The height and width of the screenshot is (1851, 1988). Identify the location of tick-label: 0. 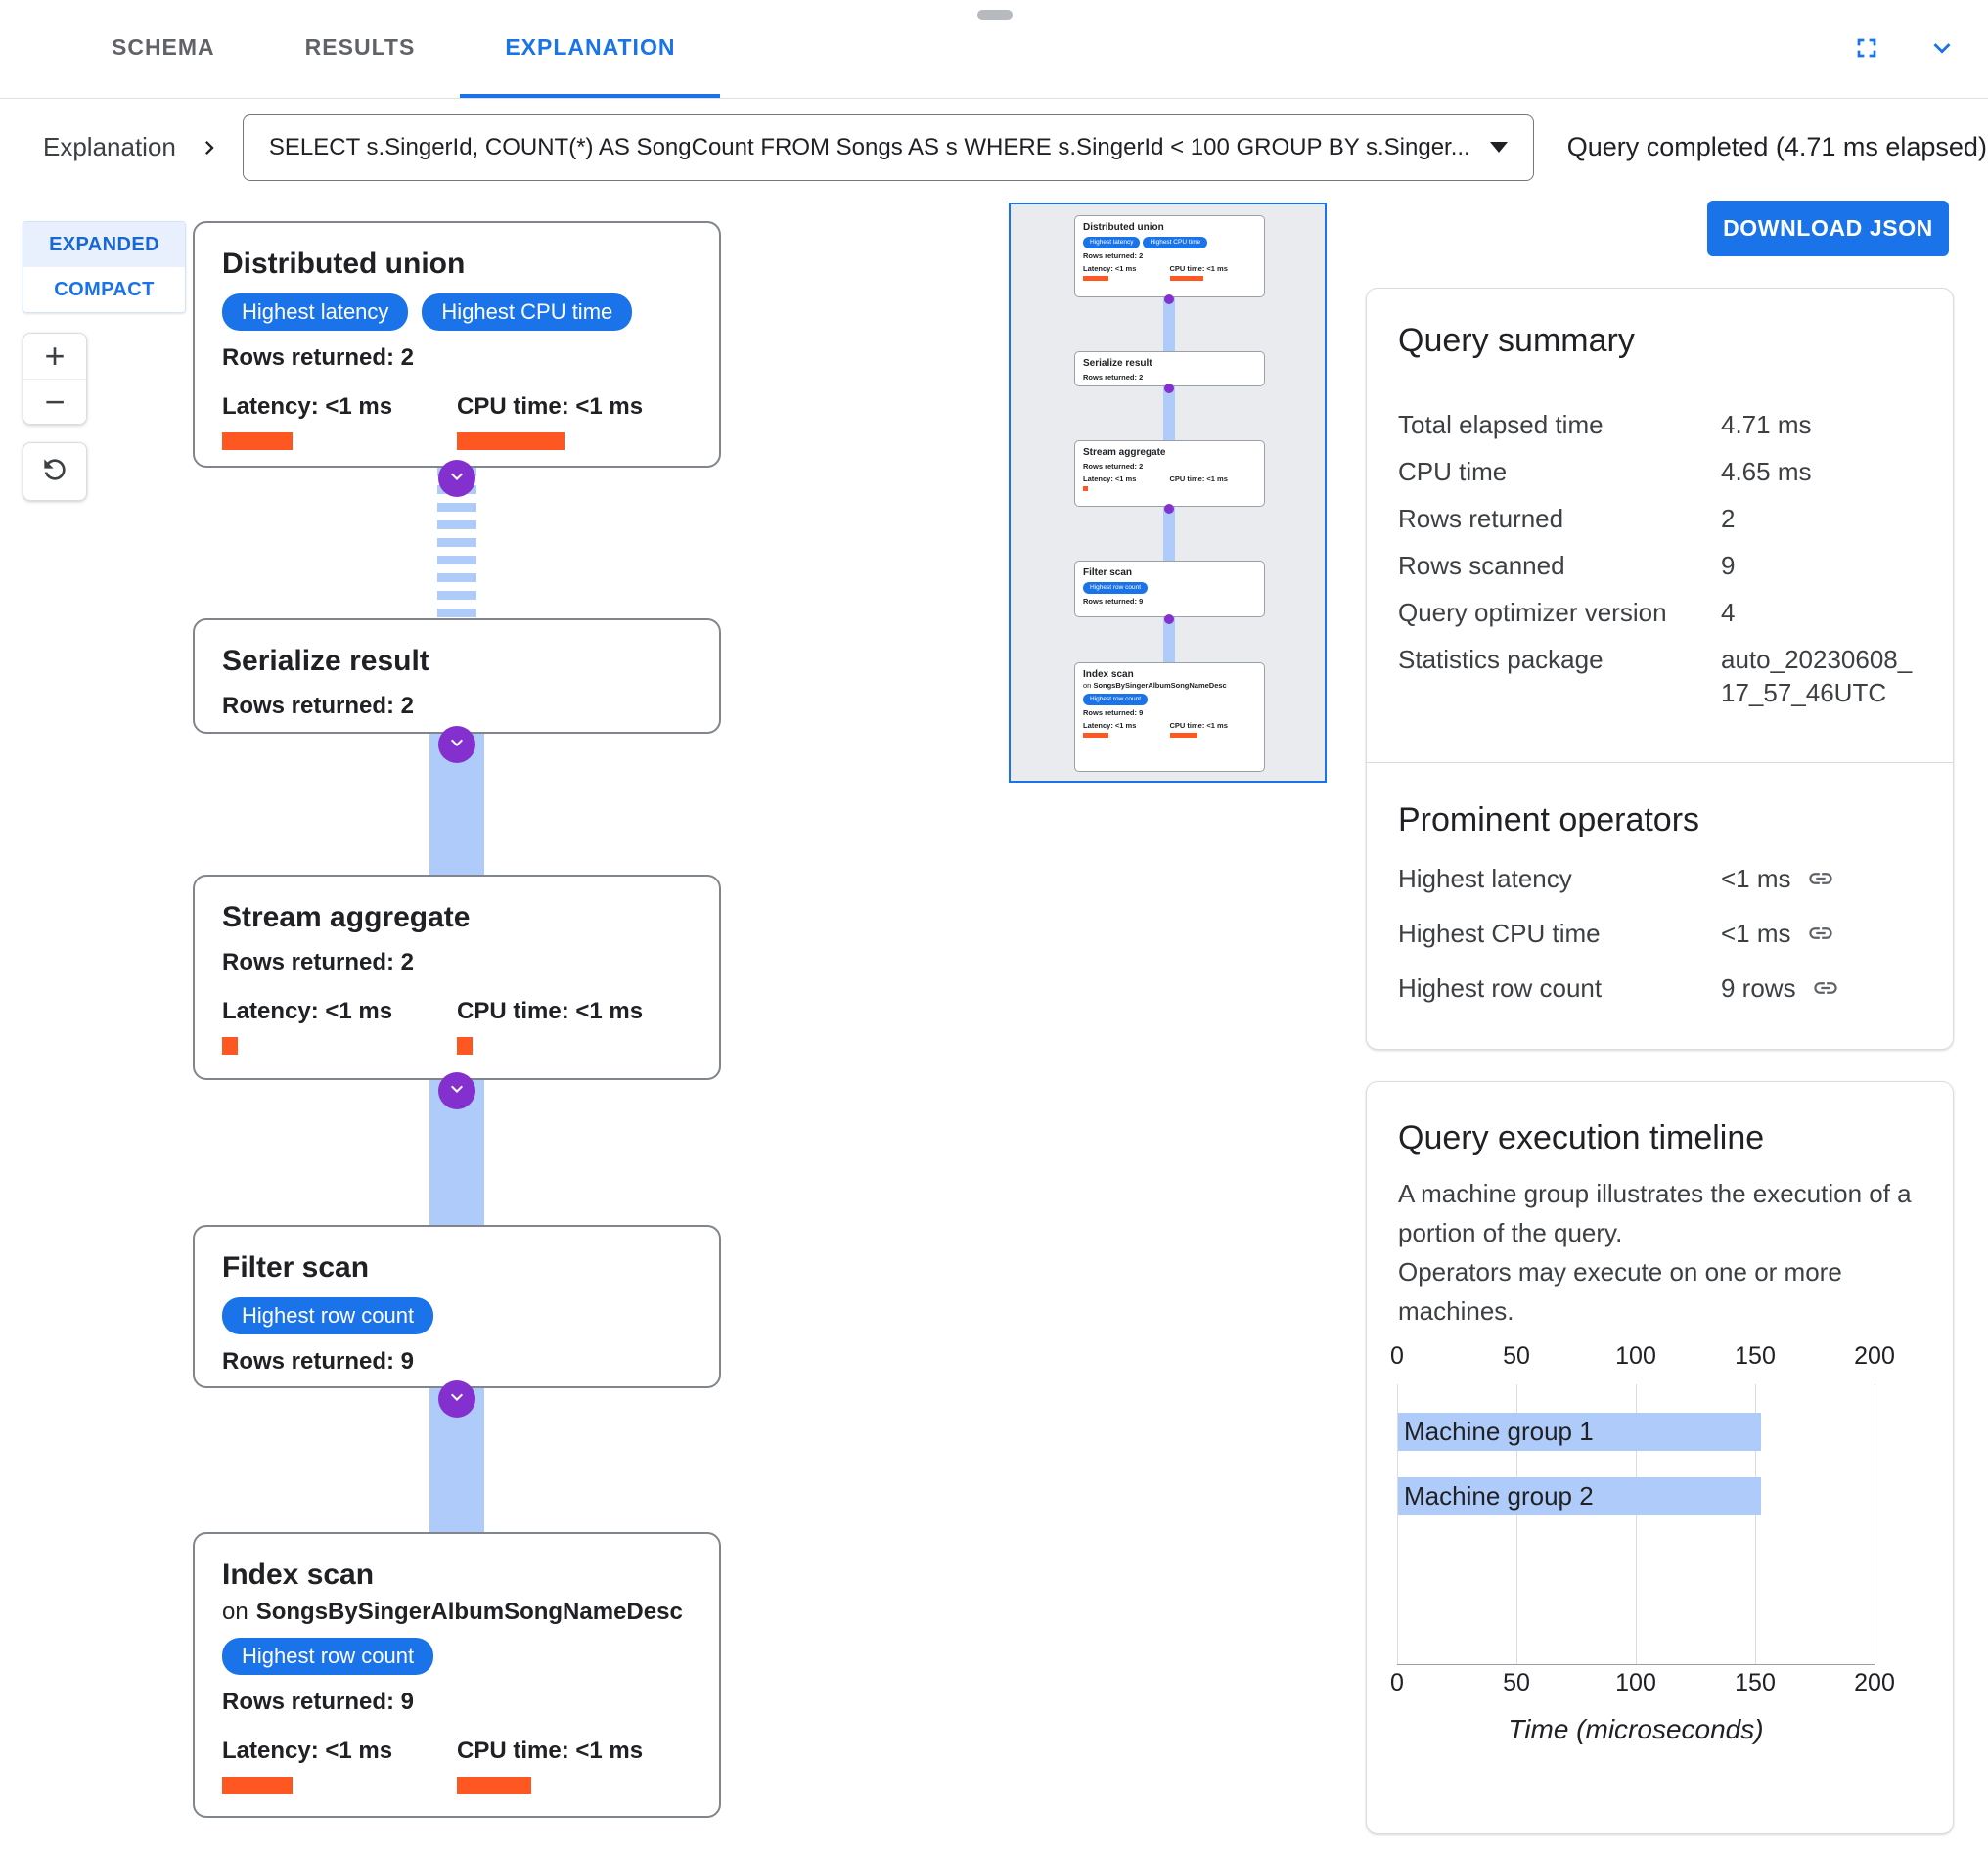
(1397, 1682).